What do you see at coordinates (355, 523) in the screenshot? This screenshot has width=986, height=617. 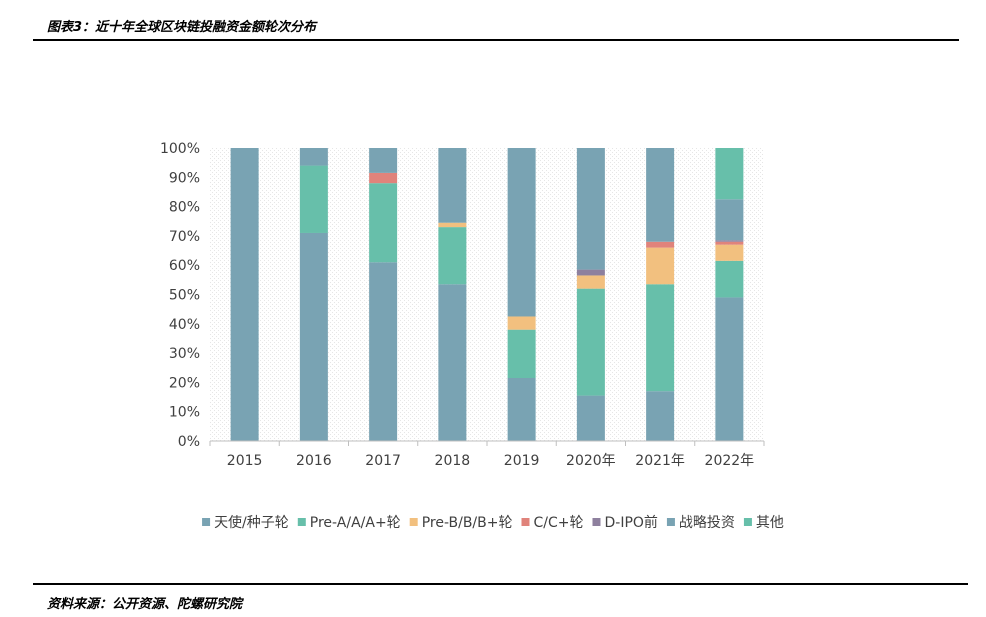 I see `legend-label: Pre-A/A/A+轮` at bounding box center [355, 523].